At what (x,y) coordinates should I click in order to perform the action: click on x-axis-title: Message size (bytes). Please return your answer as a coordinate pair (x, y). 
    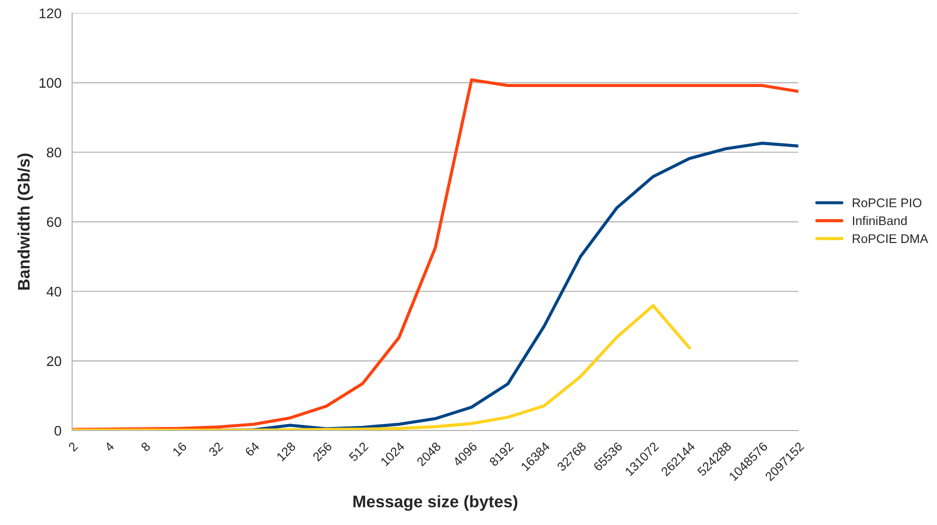
    Looking at the image, I should click on (435, 503).